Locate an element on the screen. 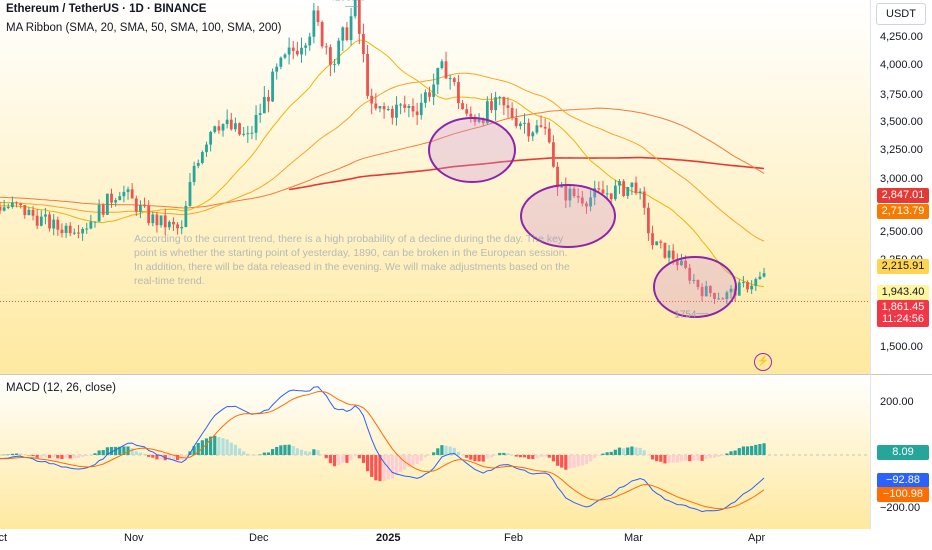  macd-legend: MACD (12, 26, close) is located at coordinates (61, 388).